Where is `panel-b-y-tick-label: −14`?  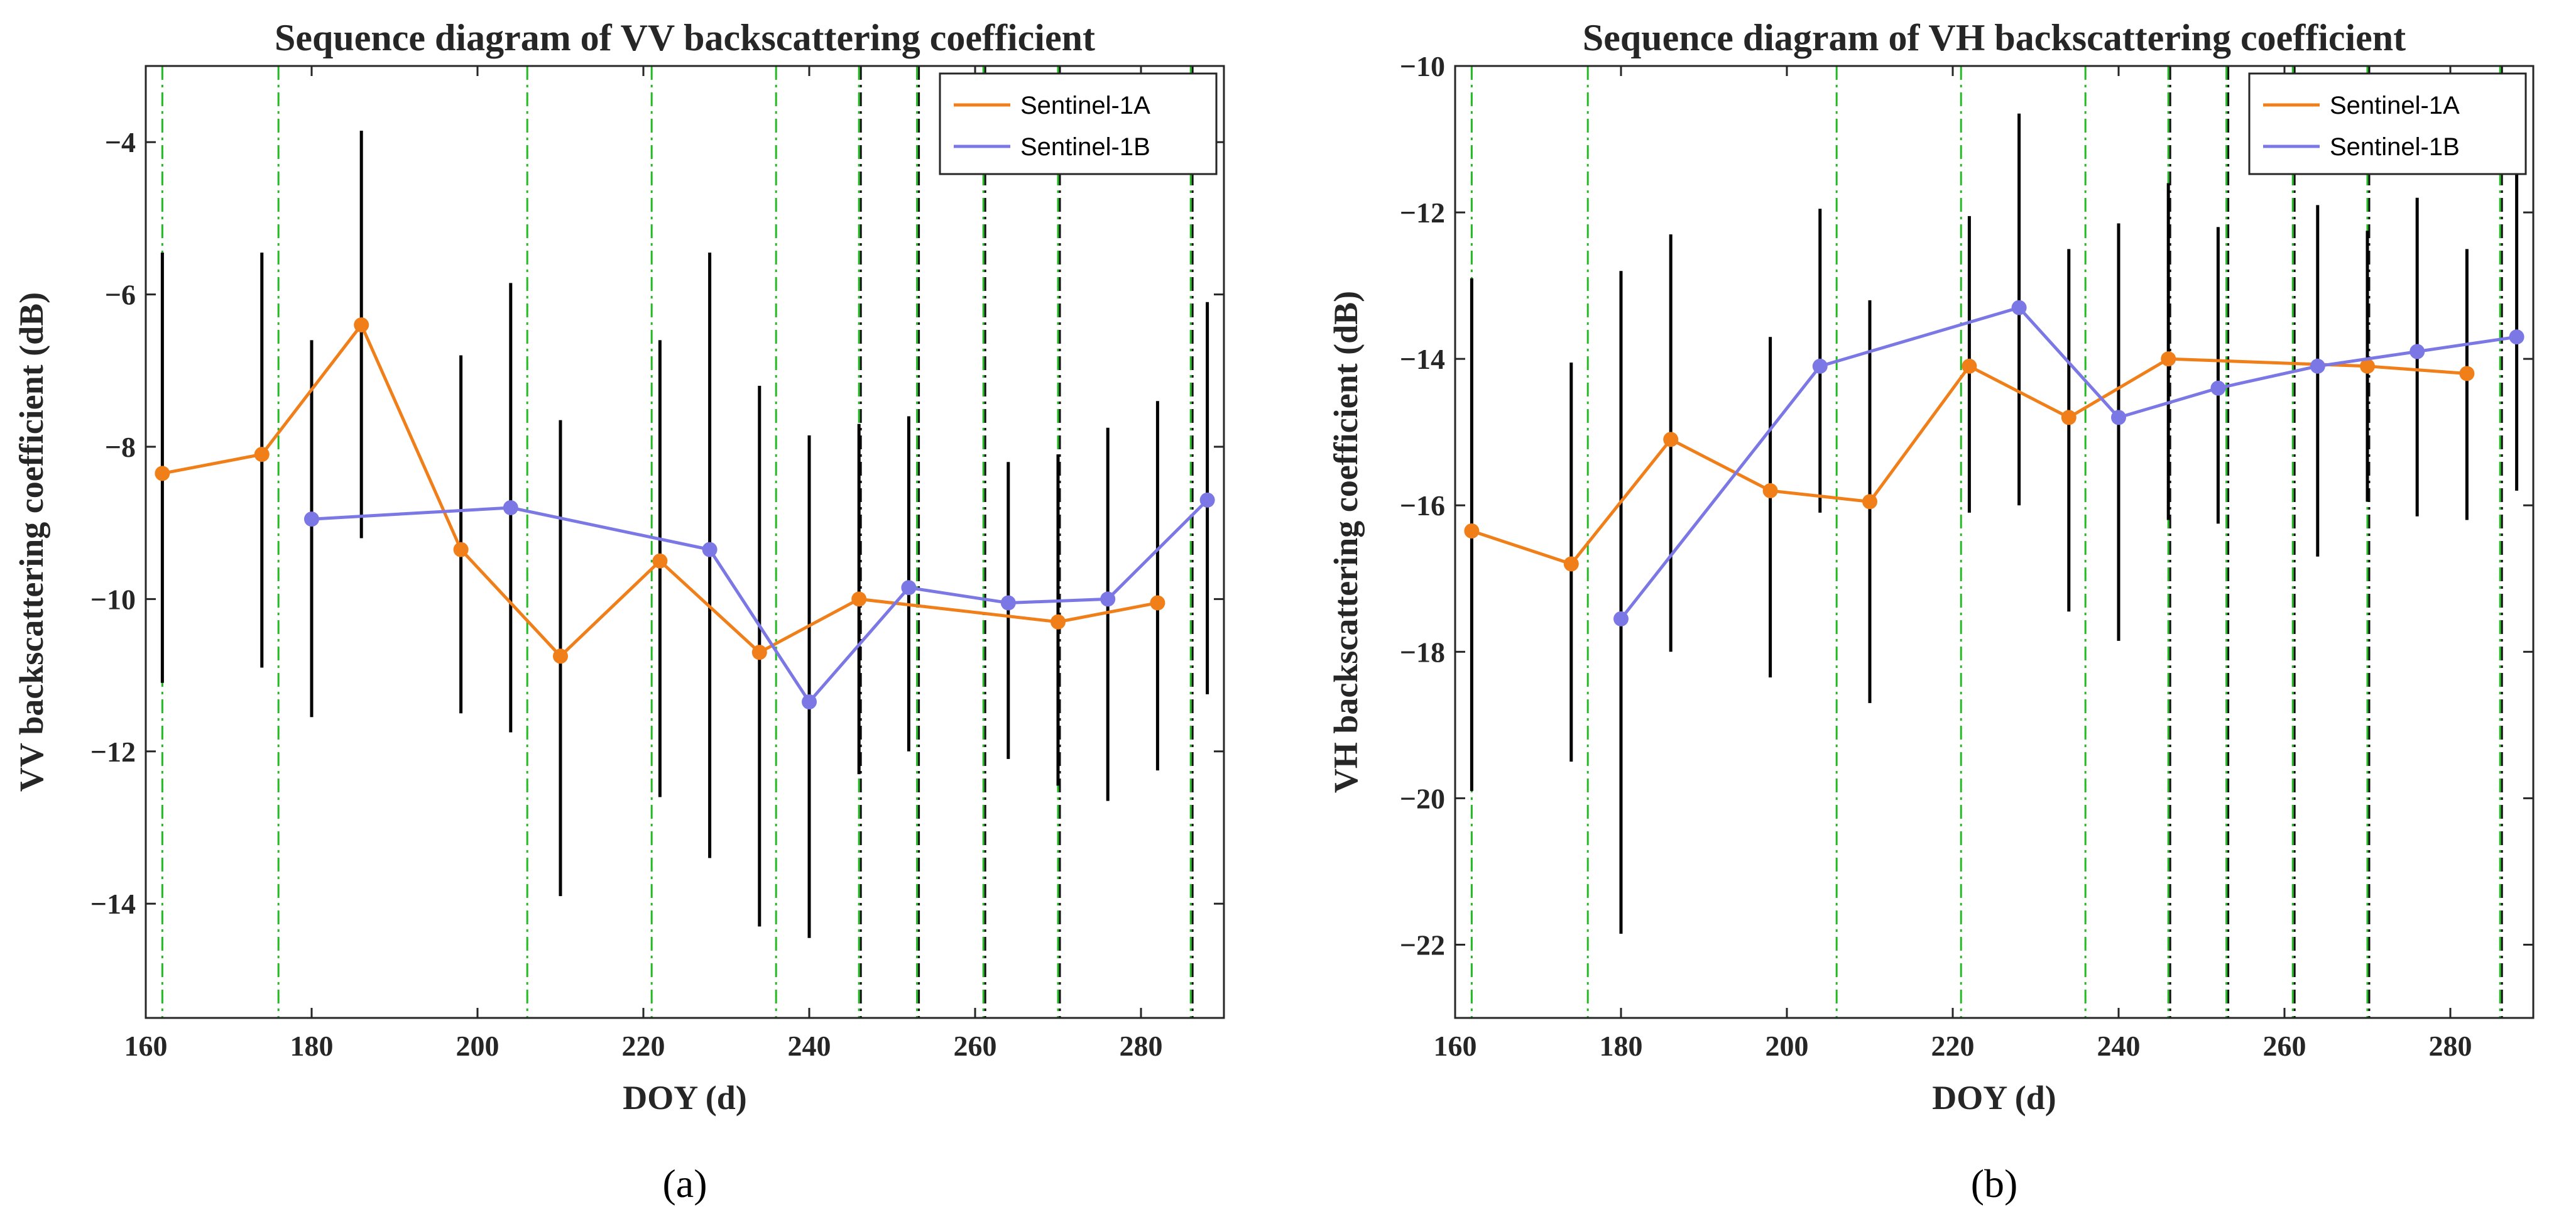 panel-b-y-tick-label: −14 is located at coordinates (1423, 359).